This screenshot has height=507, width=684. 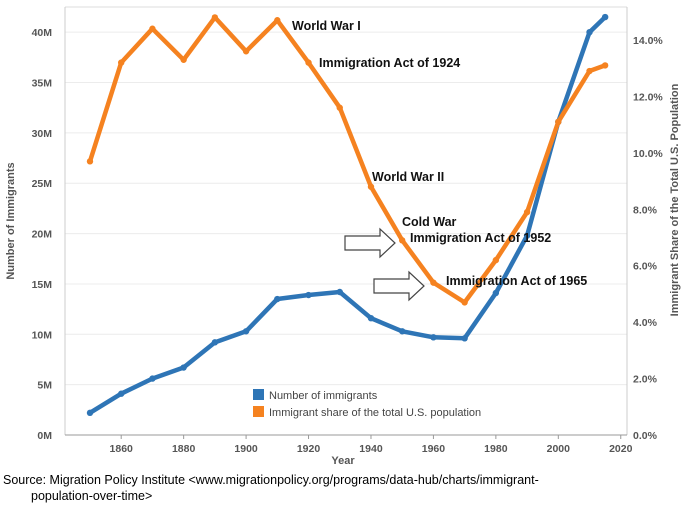 I want to click on y-left-tick-label: 25M, so click(x=42, y=184).